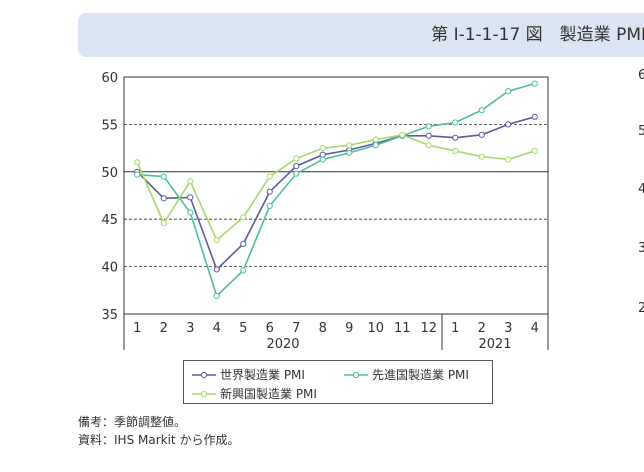 The width and height of the screenshot is (644, 472). I want to click on x-tick-label-7: 7, so click(296, 328).